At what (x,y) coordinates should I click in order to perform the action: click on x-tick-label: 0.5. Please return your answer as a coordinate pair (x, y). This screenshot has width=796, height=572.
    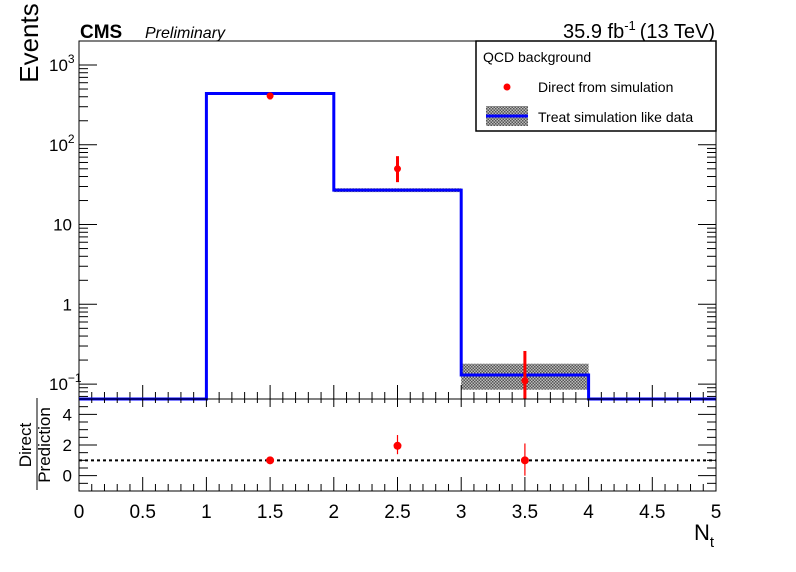
    Looking at the image, I should click on (142, 512).